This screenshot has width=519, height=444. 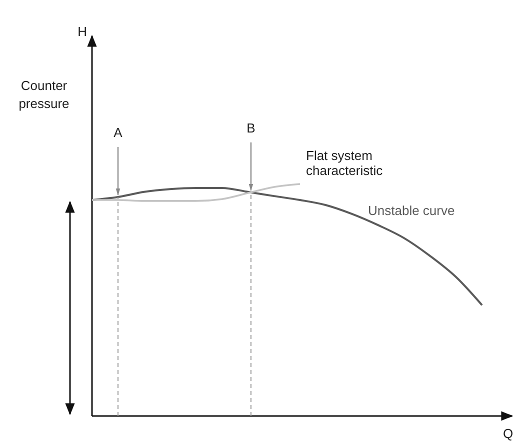 What do you see at coordinates (508, 433) in the screenshot?
I see `x-axis-title: Q` at bounding box center [508, 433].